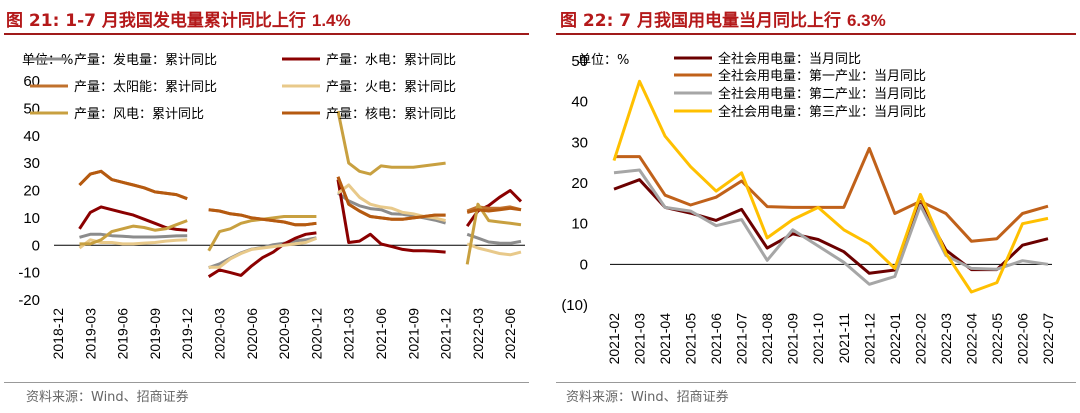  I want to click on figure1-title-value: 1.4%, so click(331, 20).